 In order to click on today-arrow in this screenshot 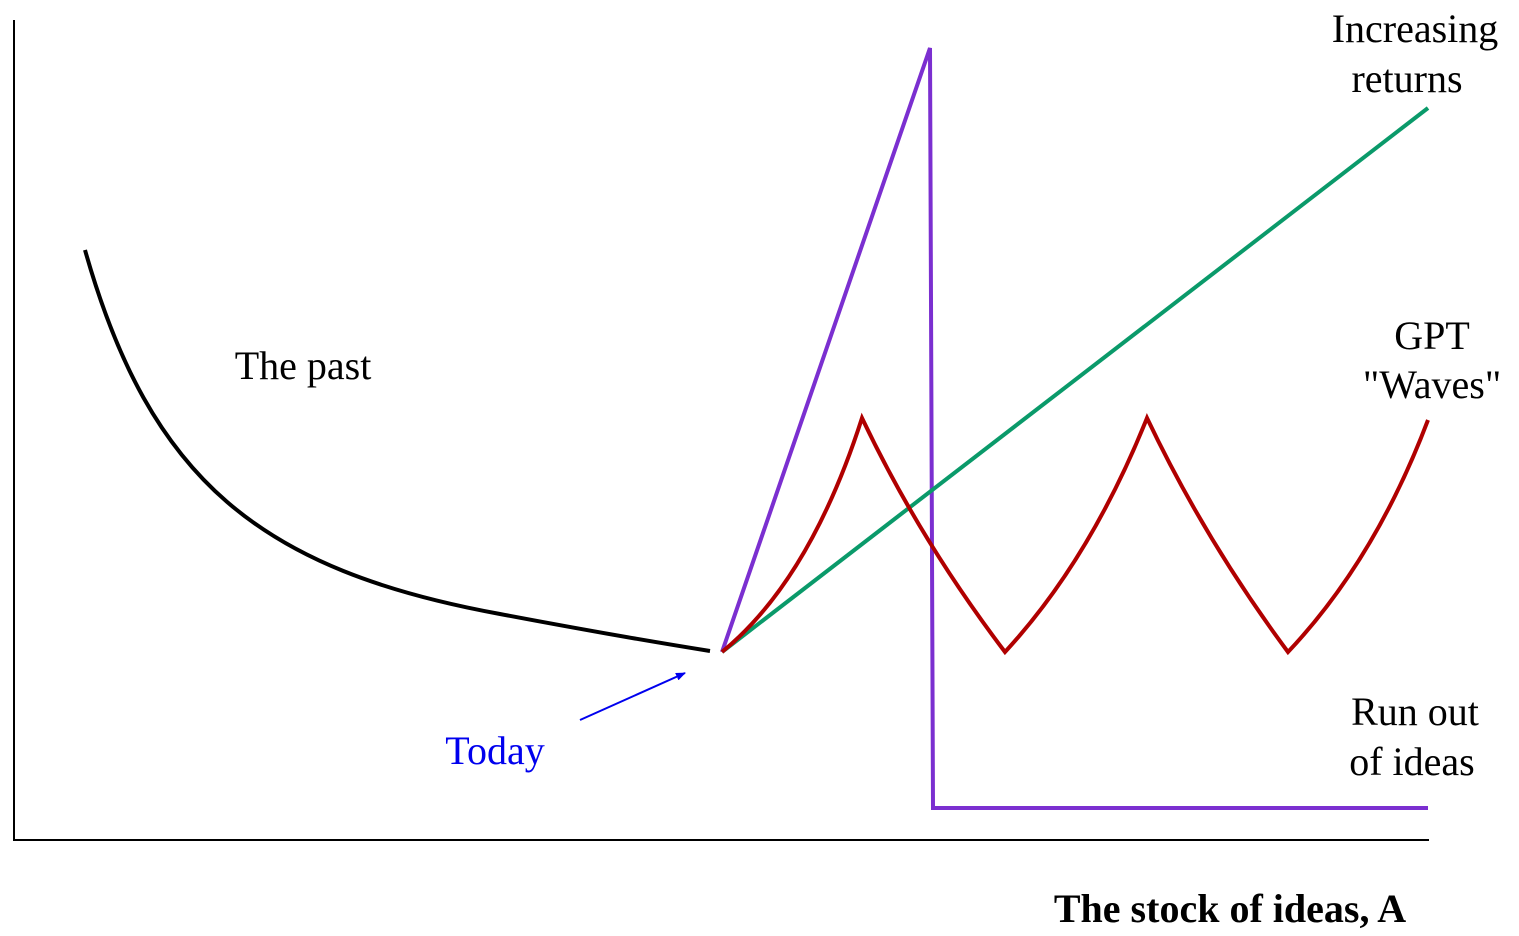, I will do `click(632, 696)`.